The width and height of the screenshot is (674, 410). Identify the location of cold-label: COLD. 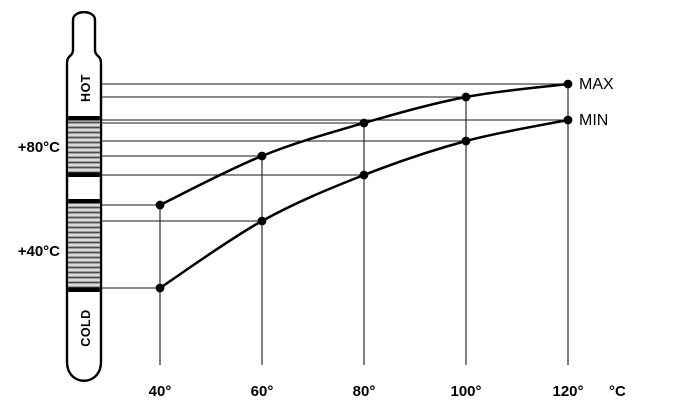
(86, 327).